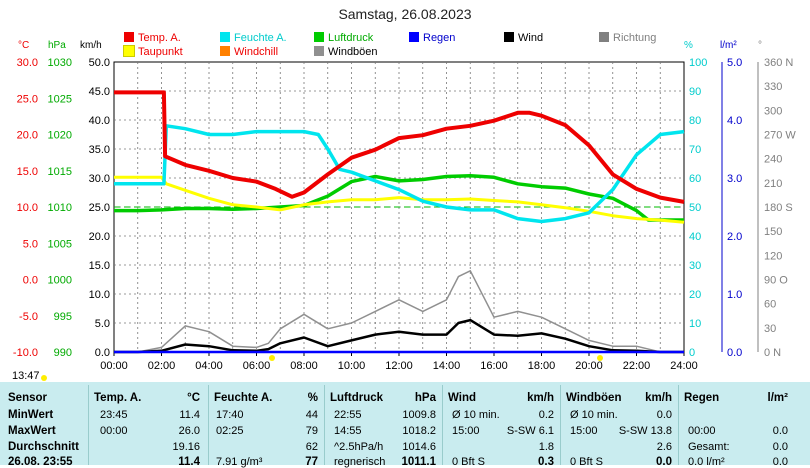 This screenshot has width=810, height=468. I want to click on x-tick-label: 20:00, so click(589, 366).